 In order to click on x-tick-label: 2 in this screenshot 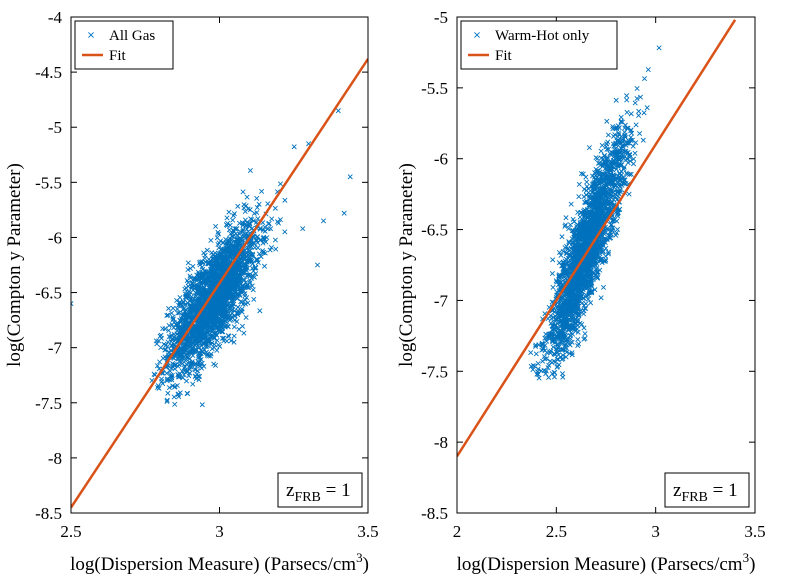, I will do `click(457, 531)`.